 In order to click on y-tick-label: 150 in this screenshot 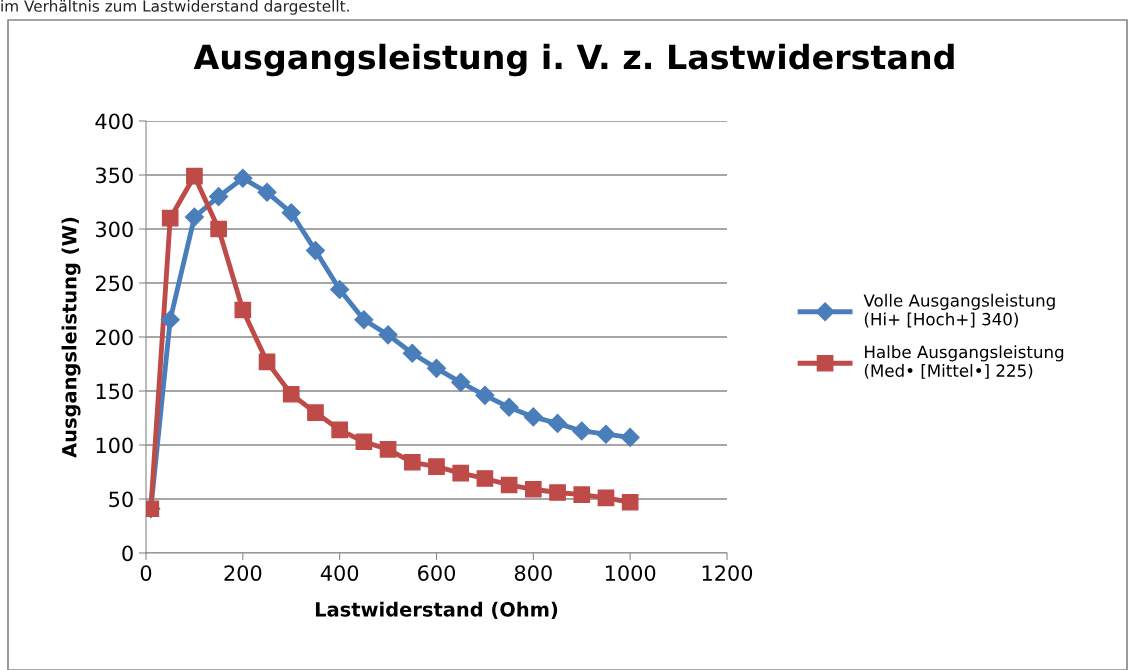, I will do `click(114, 391)`.